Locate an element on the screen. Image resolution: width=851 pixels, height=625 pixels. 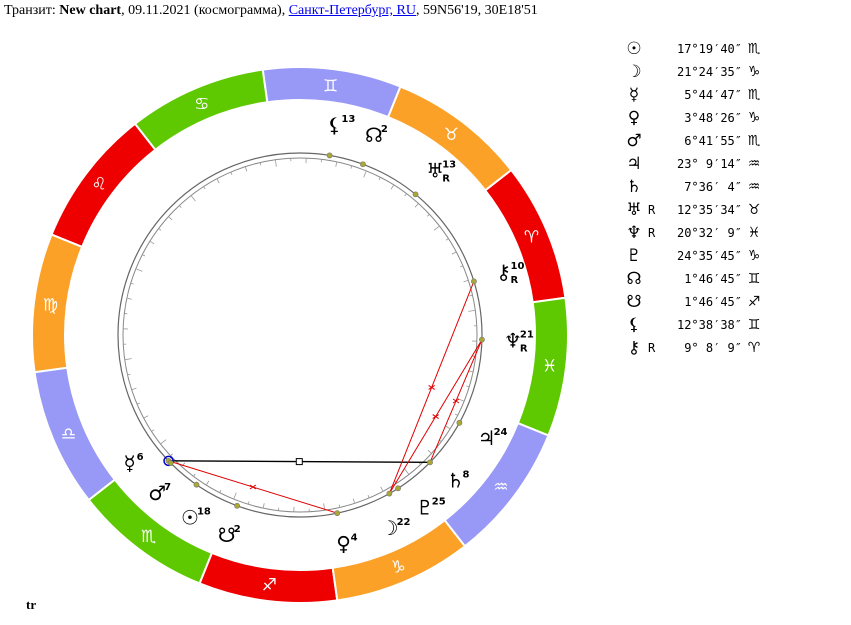
chart-coords: , 59N56'19, 30E18'51 is located at coordinates (477, 10).